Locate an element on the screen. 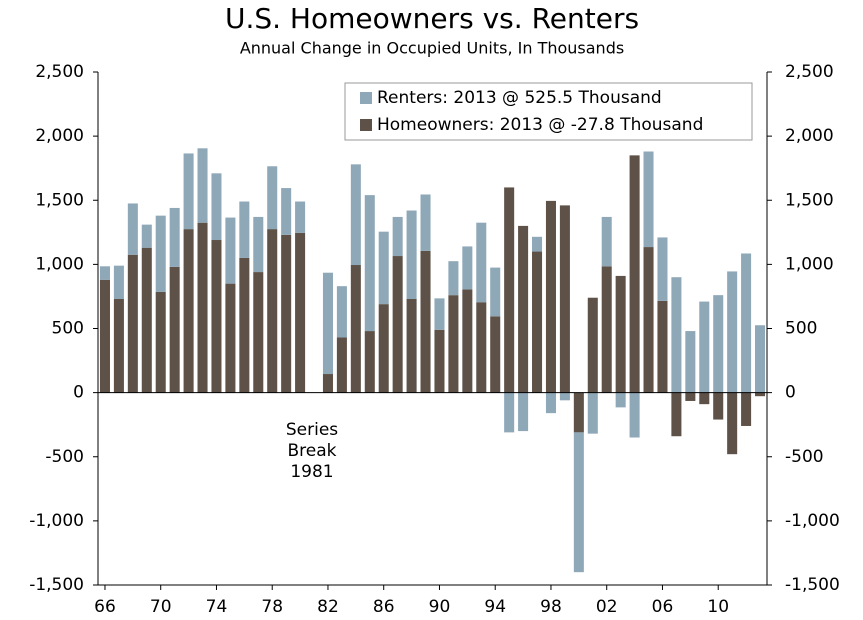 The width and height of the screenshot is (863, 620). y-tick-label: 2,000 is located at coordinates (59, 136).